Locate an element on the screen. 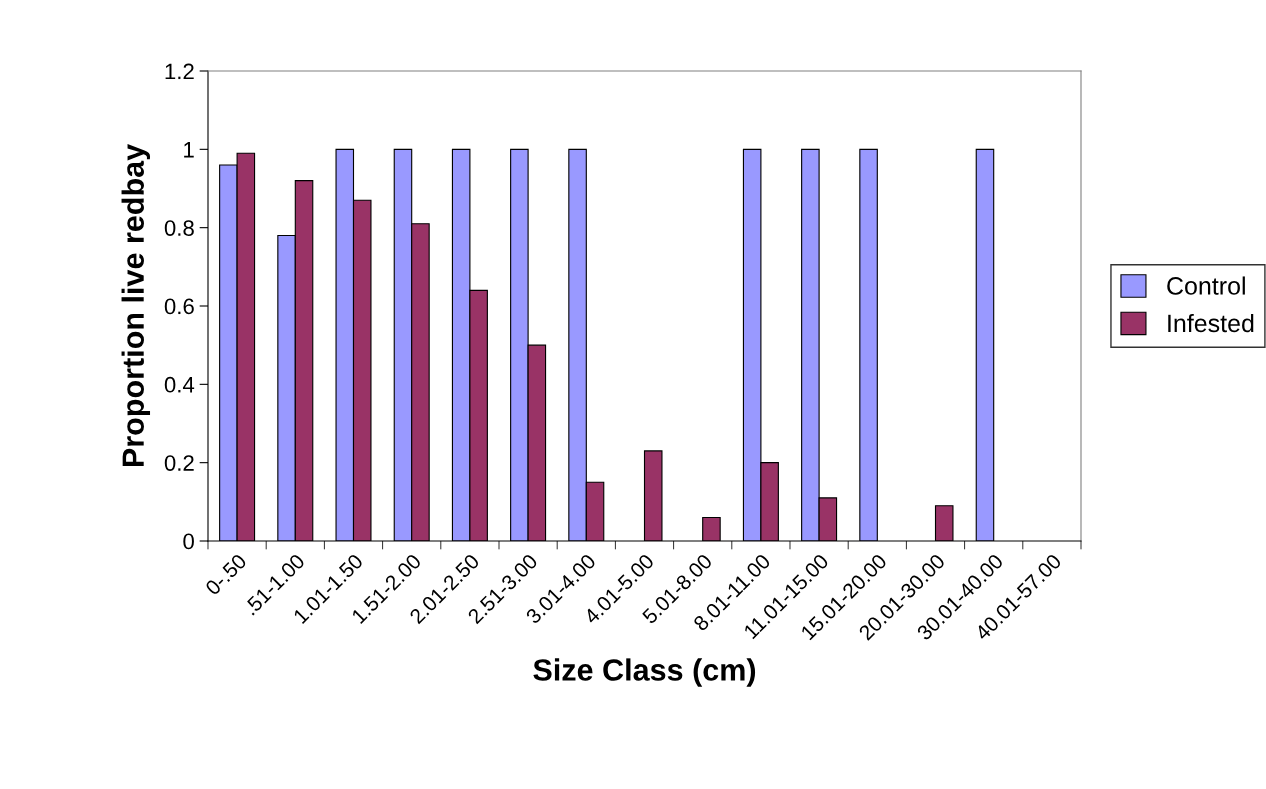 The image size is (1266, 789). y-axis-title: Proportion live redbay is located at coordinates (136, 305).